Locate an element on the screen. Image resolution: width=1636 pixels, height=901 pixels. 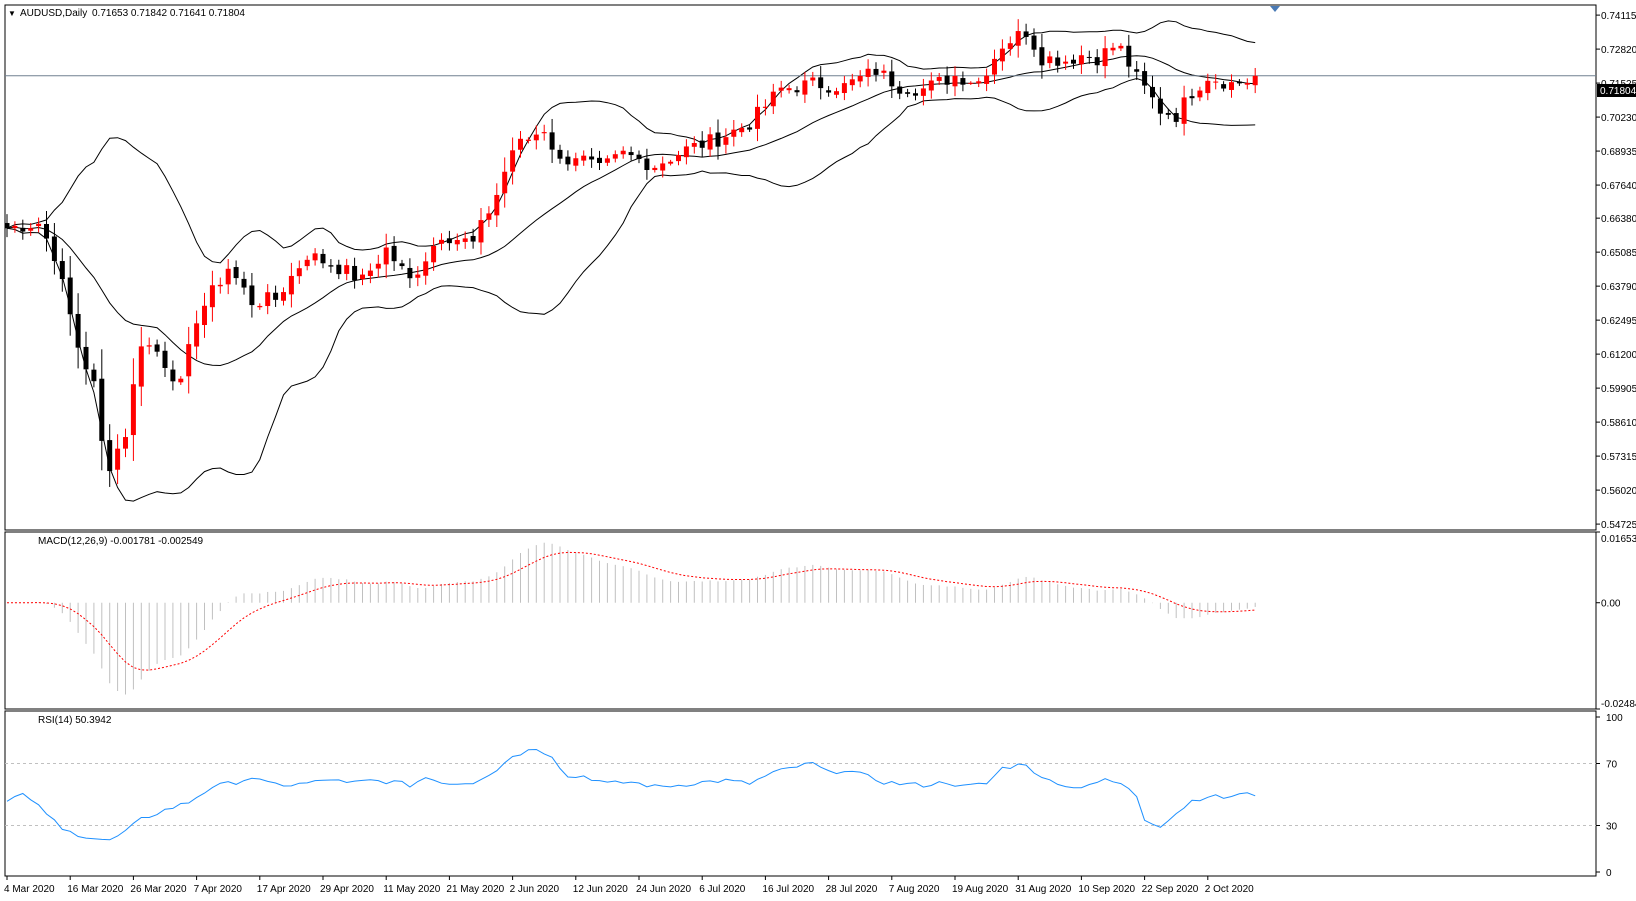
chart-menu-arrow-icon: ▼ is located at coordinates (12, 13).